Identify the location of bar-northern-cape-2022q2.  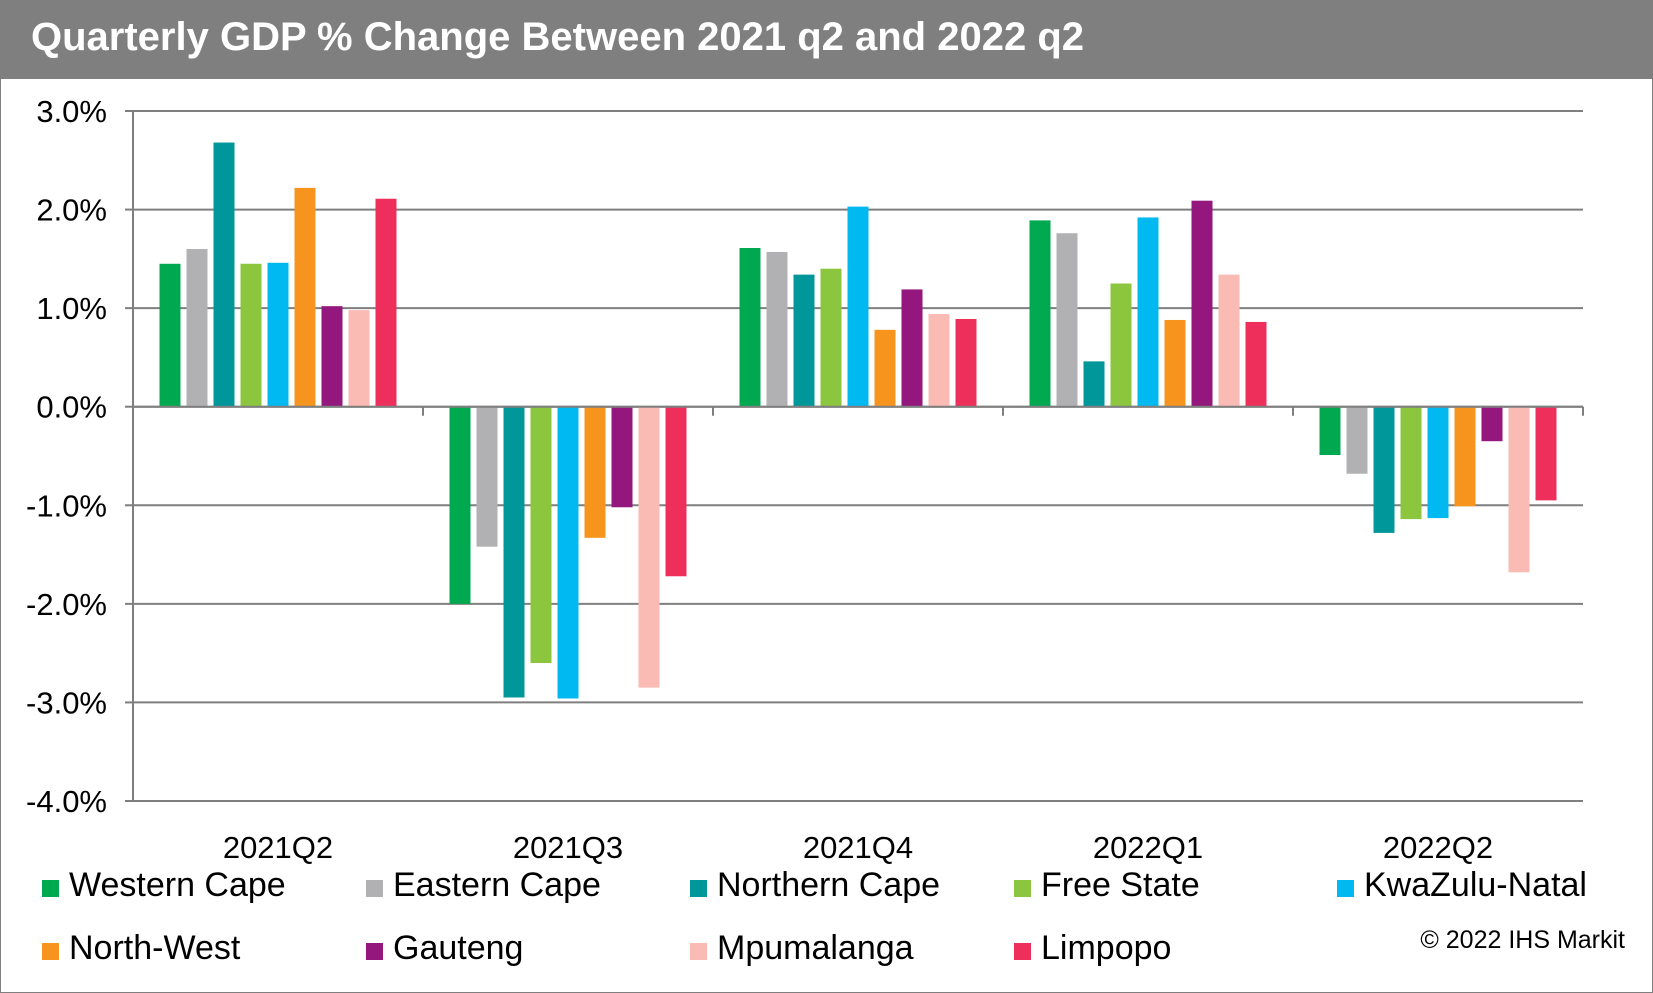
(1384, 469).